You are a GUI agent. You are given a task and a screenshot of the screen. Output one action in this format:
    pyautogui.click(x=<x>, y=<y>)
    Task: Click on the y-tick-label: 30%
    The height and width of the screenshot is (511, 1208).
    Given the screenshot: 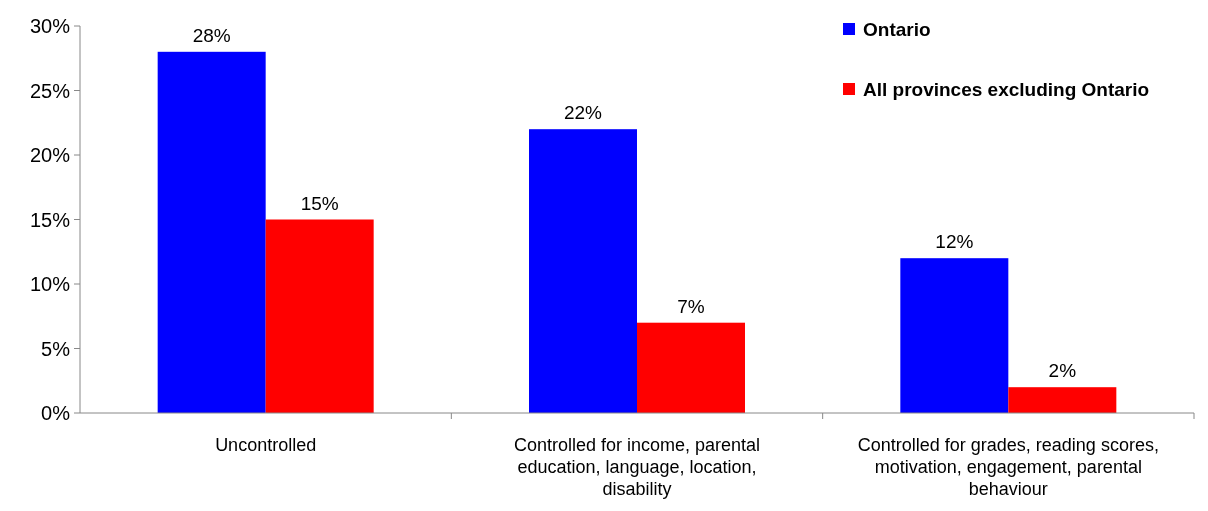 What is the action you would take?
    pyautogui.click(x=50, y=26)
    